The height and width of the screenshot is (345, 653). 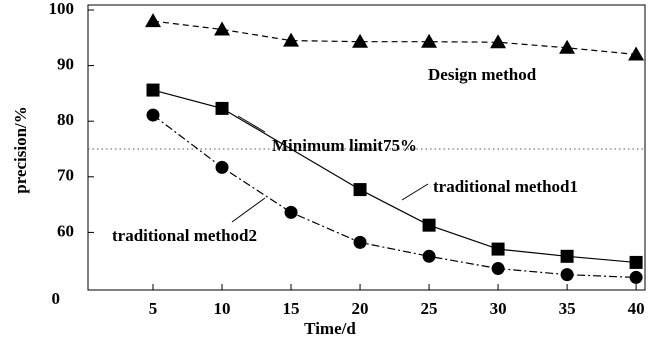 I want to click on series-label: Design method, so click(x=482, y=74).